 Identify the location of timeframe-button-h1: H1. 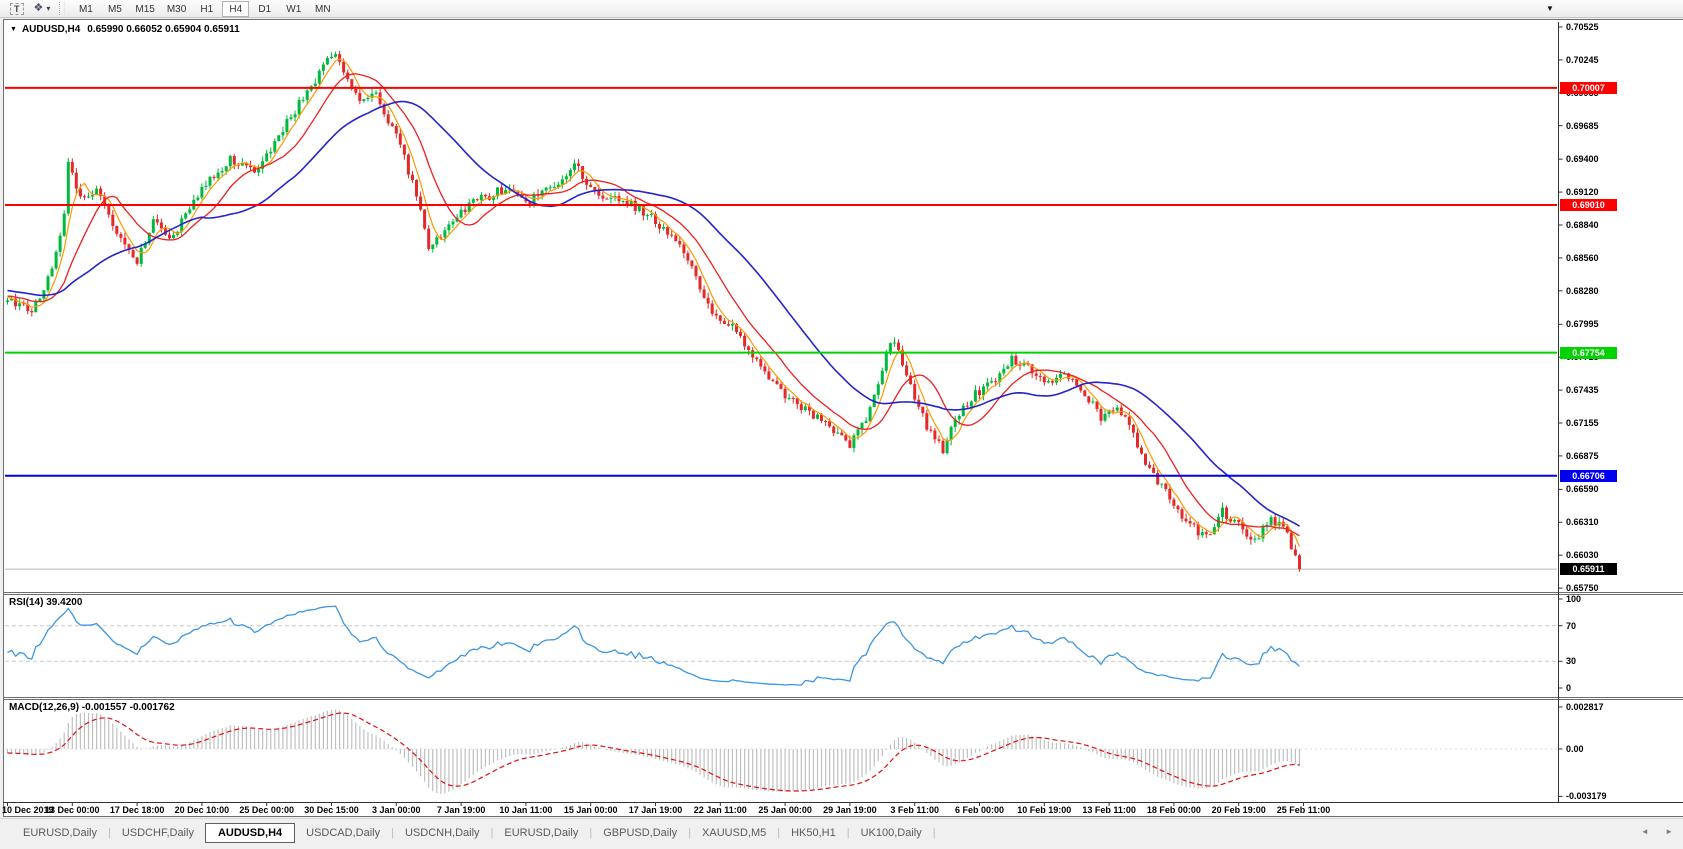
(207, 9).